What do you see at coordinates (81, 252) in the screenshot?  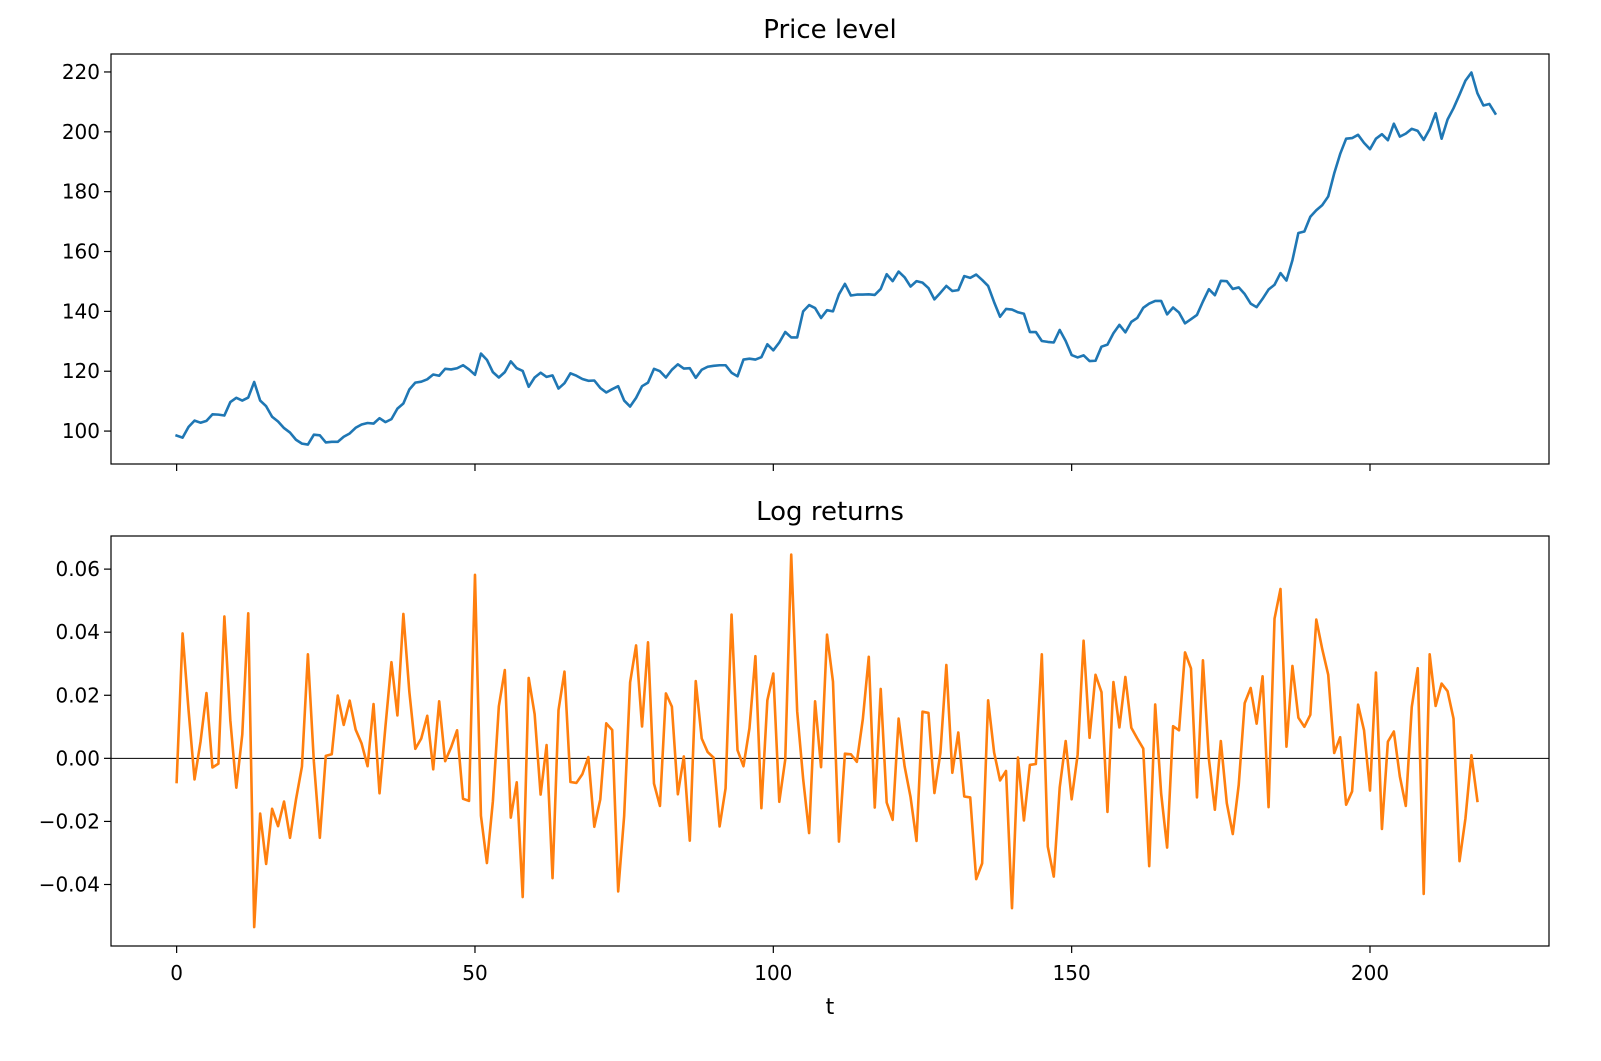 I see `price-level-y-tick-label: 160` at bounding box center [81, 252].